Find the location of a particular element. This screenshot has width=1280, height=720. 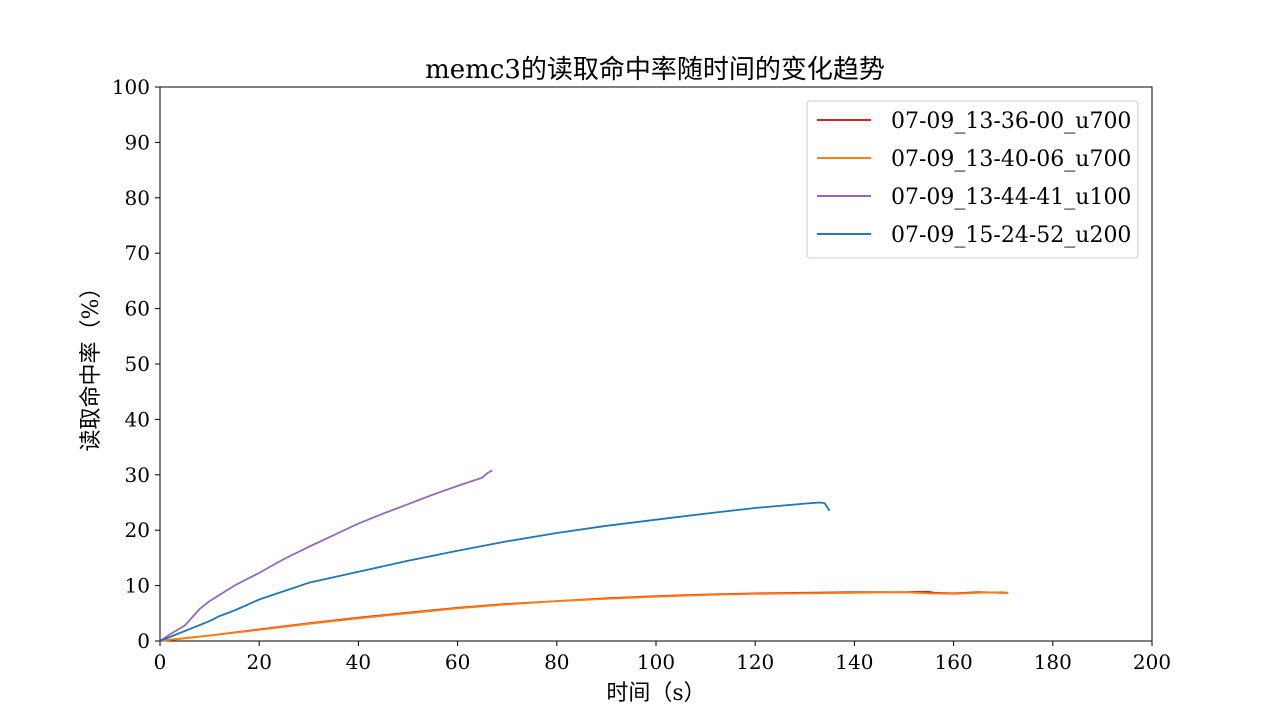

y-tick-label: 10 is located at coordinates (137, 586).